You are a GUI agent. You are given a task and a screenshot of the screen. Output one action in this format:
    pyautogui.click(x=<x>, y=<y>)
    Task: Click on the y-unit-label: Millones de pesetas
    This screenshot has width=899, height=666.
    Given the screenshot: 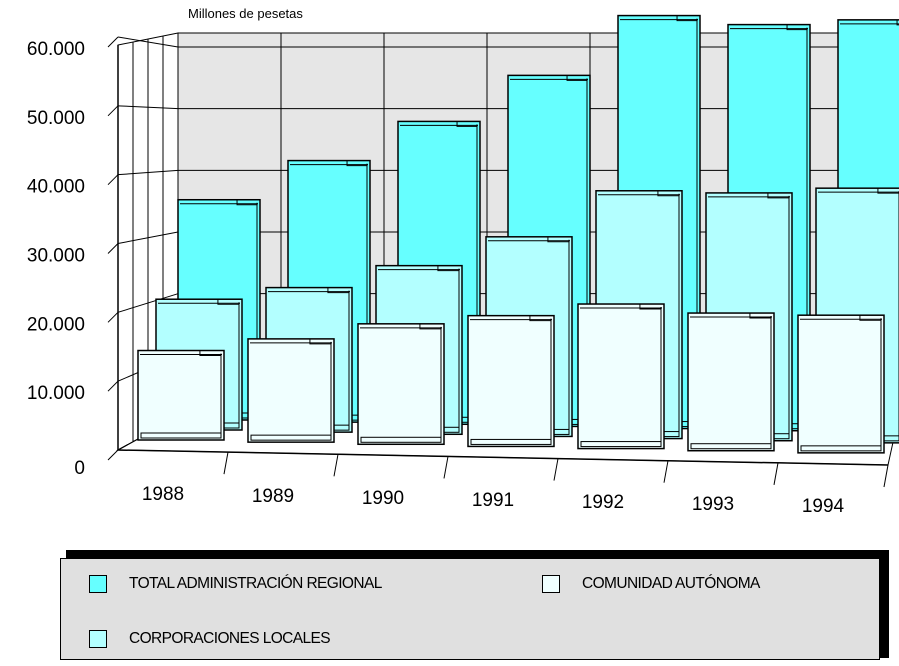 What is the action you would take?
    pyautogui.click(x=245, y=13)
    